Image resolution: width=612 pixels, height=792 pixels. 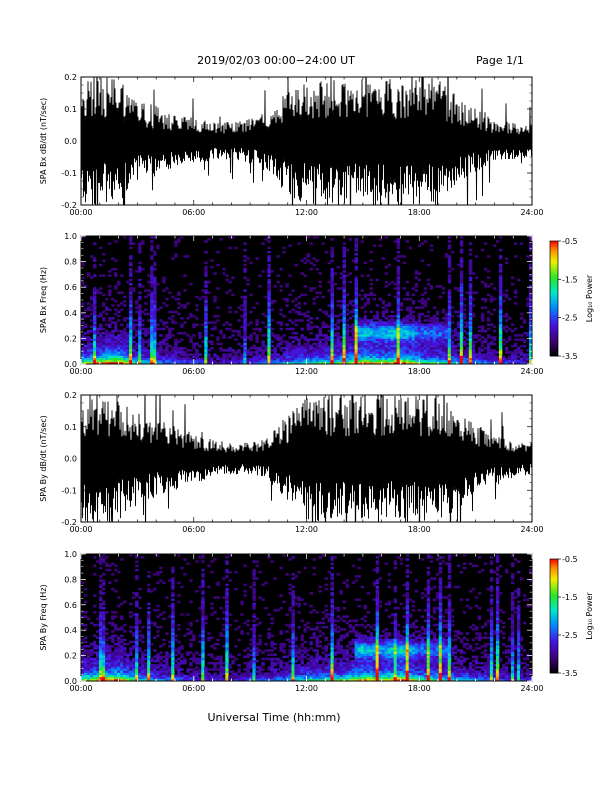 I want to click on colorbar-tick-label: -2.5, so click(x=570, y=318).